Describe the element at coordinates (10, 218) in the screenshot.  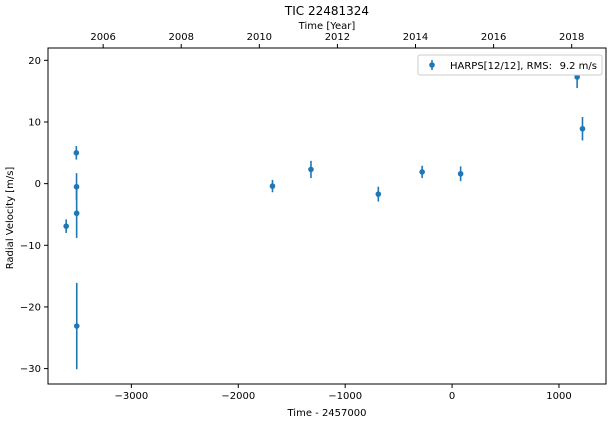
I see `y-axis-label: Radial Velocity [m/s]` at that location.